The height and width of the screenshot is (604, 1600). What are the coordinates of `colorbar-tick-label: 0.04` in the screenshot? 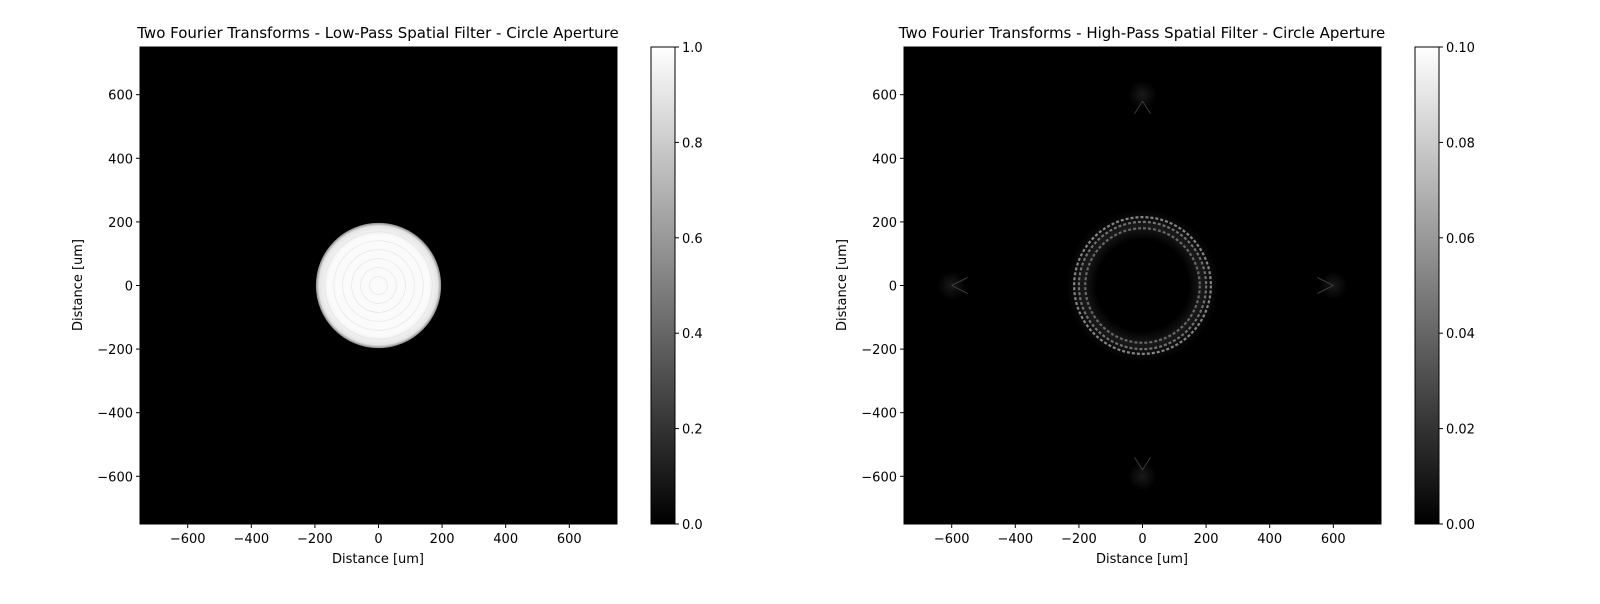 It's located at (1460, 334).